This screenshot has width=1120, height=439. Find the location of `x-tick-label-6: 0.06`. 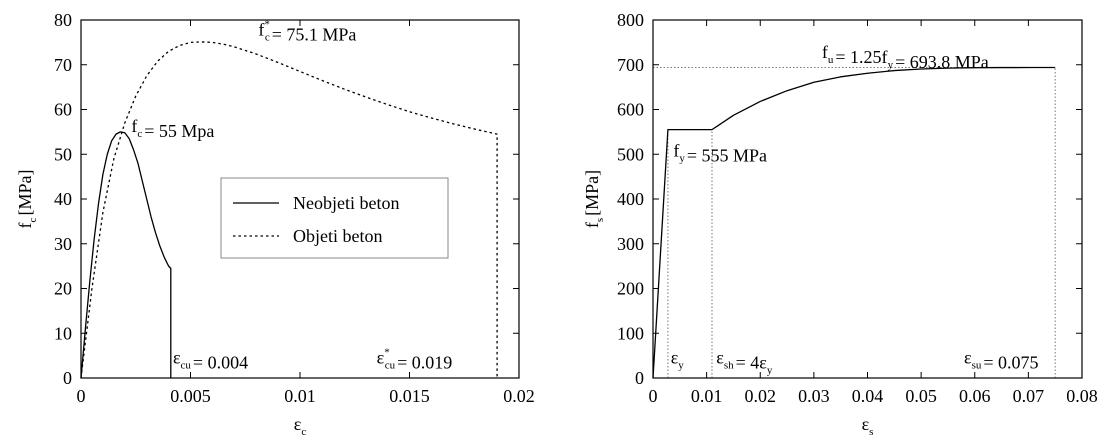

x-tick-label-6: 0.06 is located at coordinates (975, 396).